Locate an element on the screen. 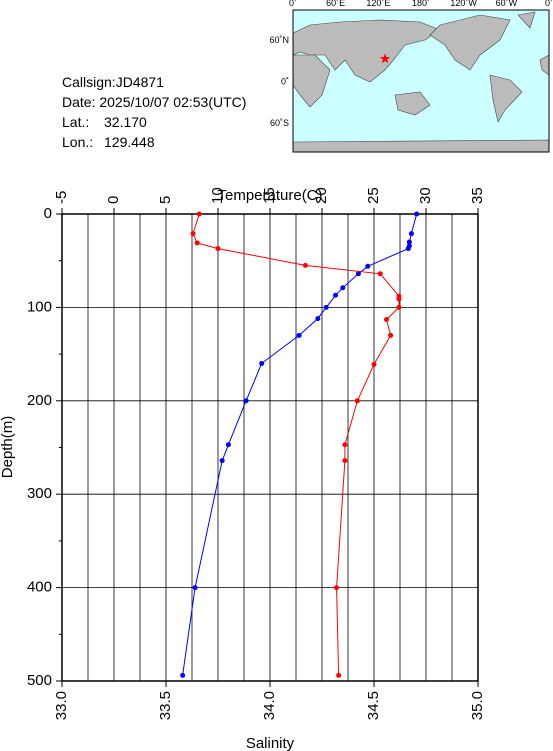 The image size is (553, 751). x-tick-label: 33.5 is located at coordinates (165, 705).